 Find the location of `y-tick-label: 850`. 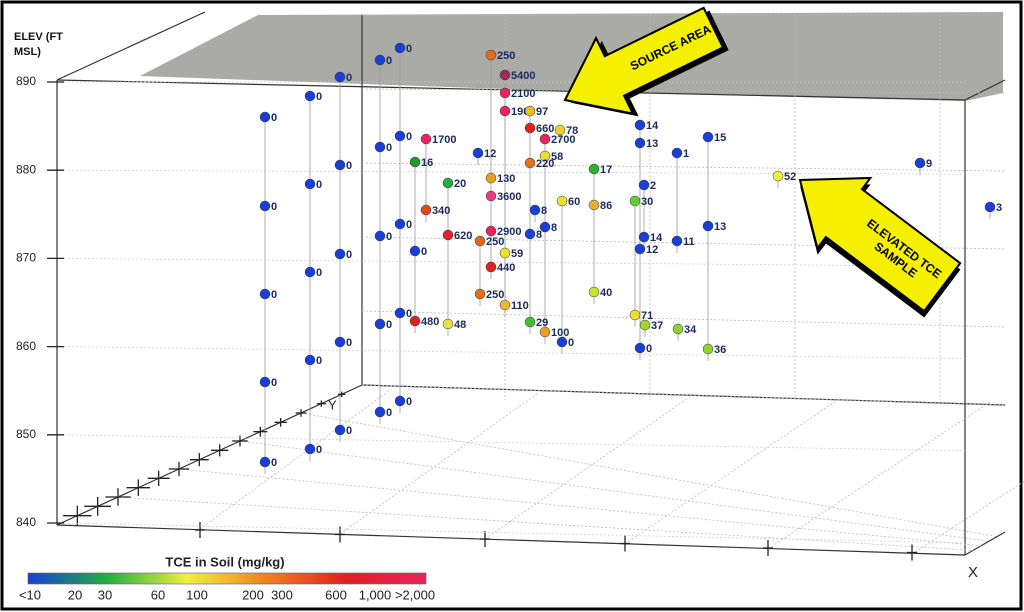

y-tick-label: 850 is located at coordinates (26, 434).